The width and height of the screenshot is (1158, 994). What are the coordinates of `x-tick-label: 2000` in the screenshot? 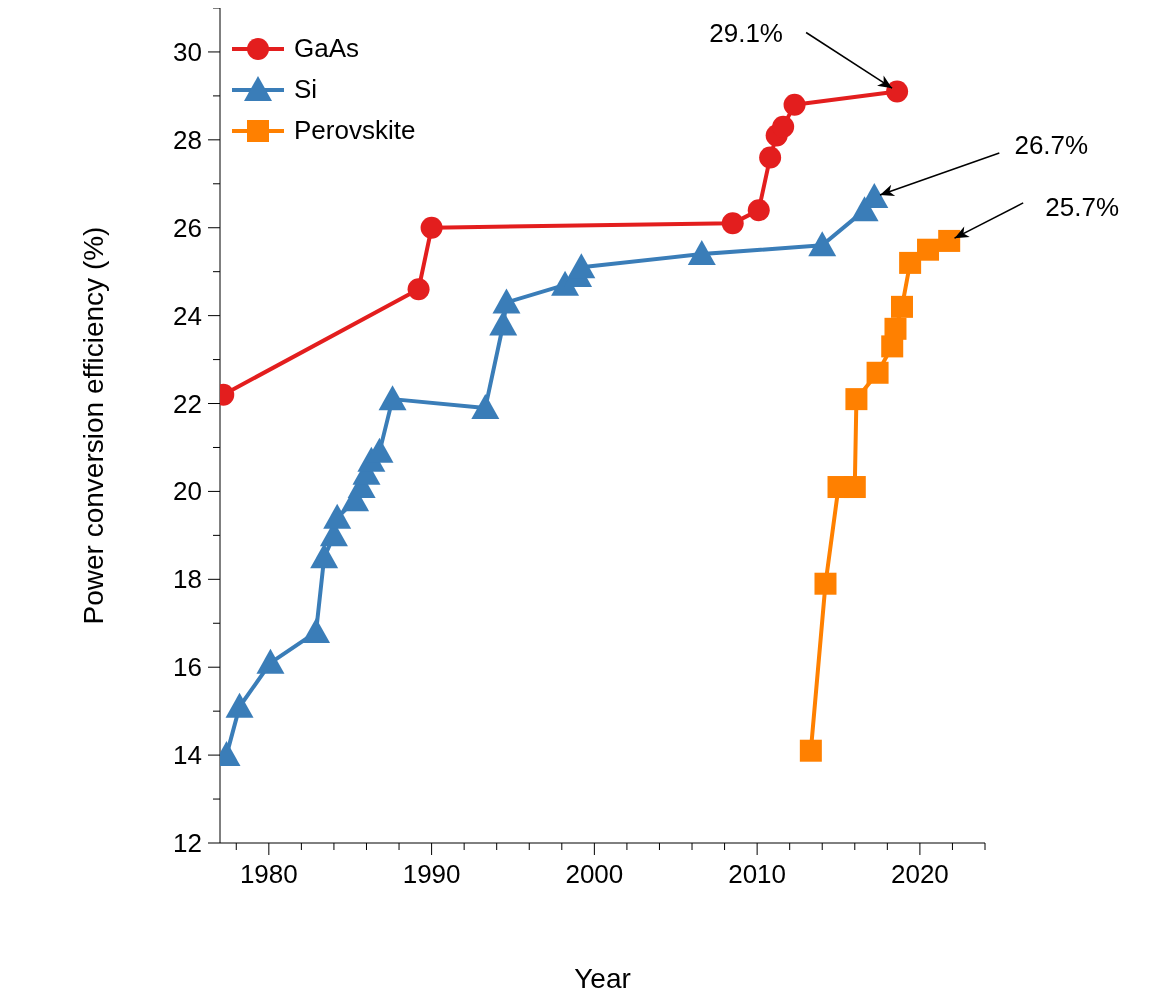 It's located at (594, 874).